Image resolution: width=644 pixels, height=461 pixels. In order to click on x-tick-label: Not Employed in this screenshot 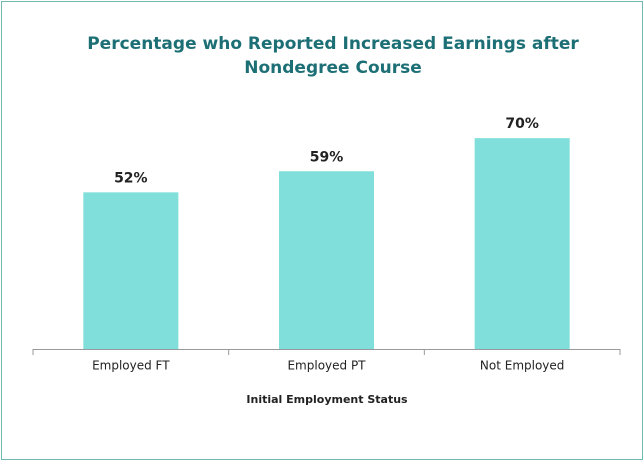, I will do `click(522, 366)`.